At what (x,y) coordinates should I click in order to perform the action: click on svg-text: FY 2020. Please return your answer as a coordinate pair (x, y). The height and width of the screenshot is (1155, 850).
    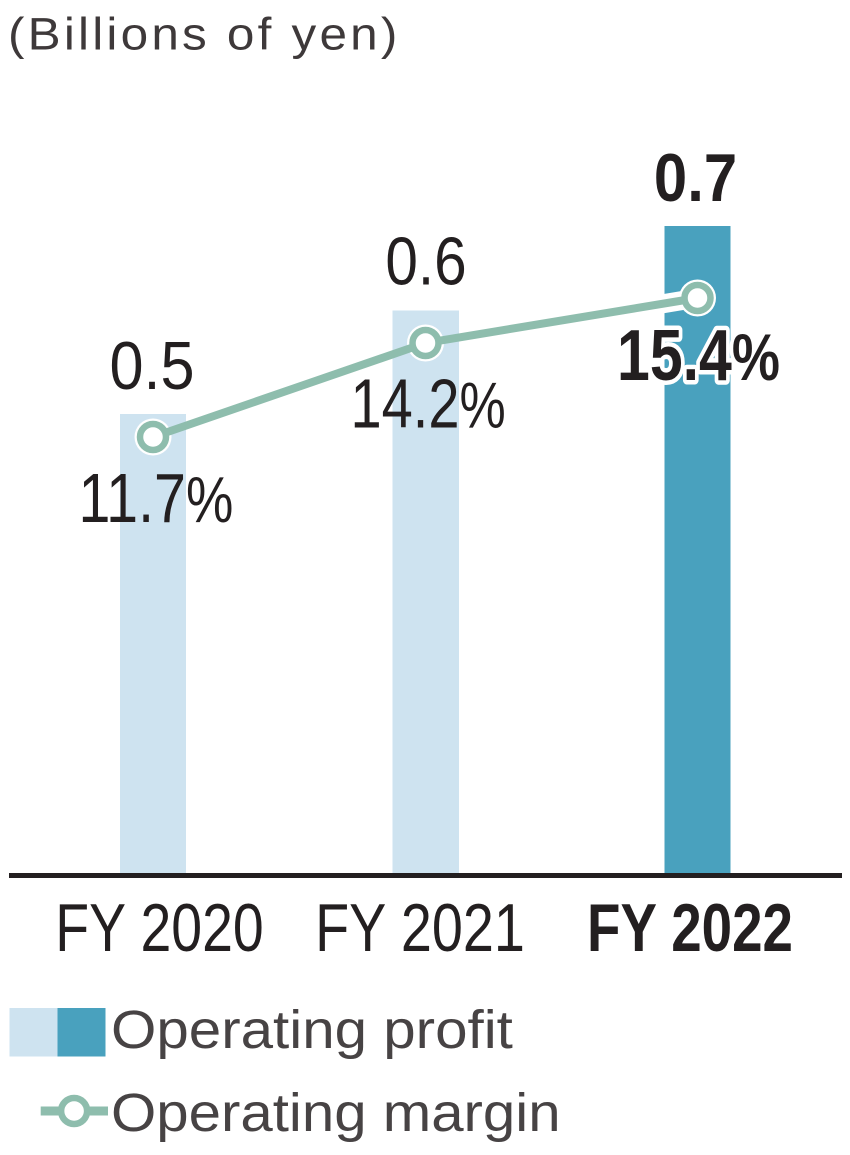
    Looking at the image, I should click on (159, 929).